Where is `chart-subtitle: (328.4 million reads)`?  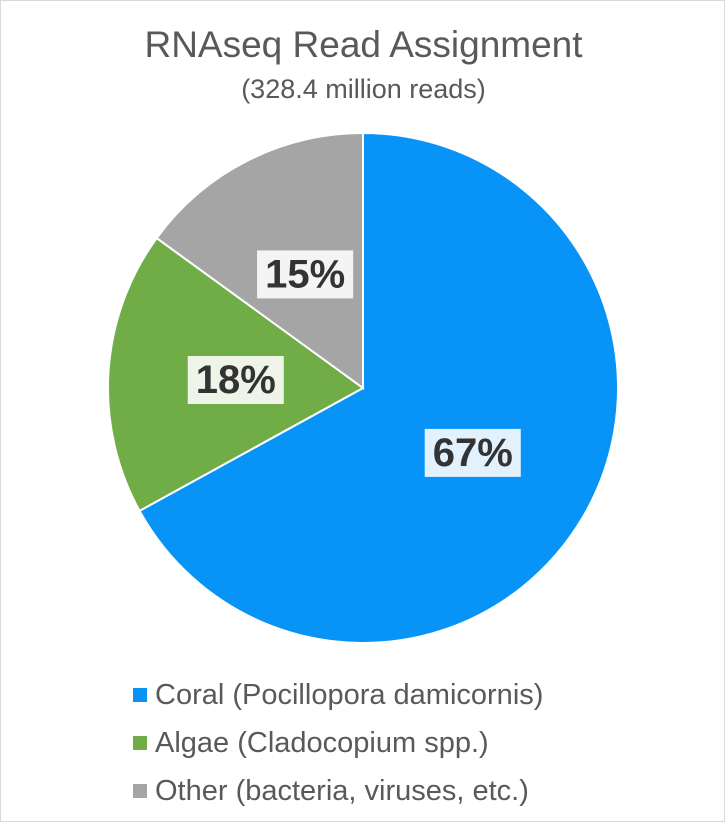 chart-subtitle: (328.4 million reads) is located at coordinates (363, 89).